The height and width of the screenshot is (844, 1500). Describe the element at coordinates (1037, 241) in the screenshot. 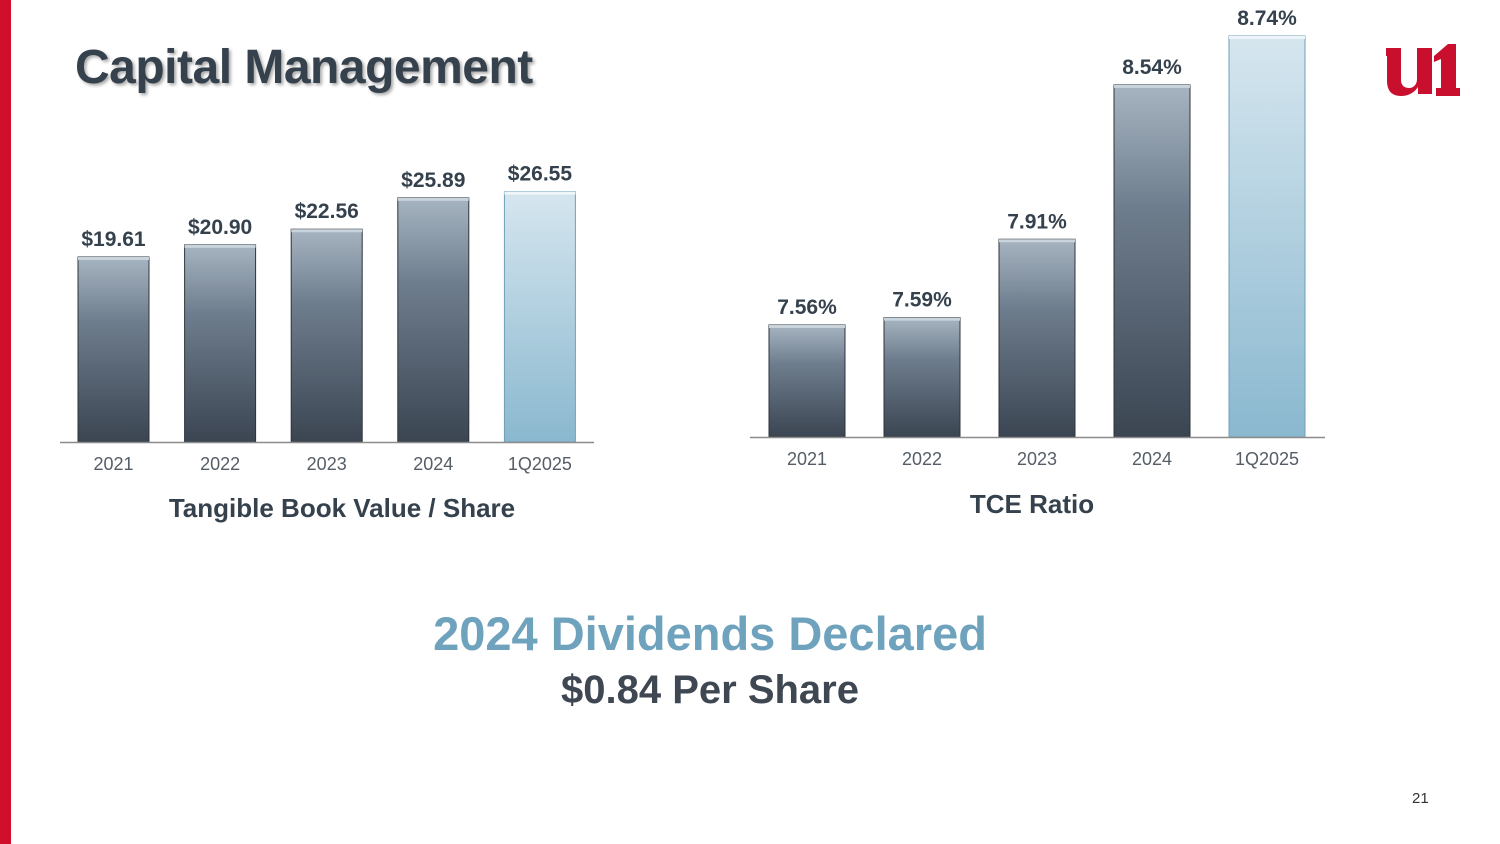

I see `tce-bar-cap-2023` at that location.